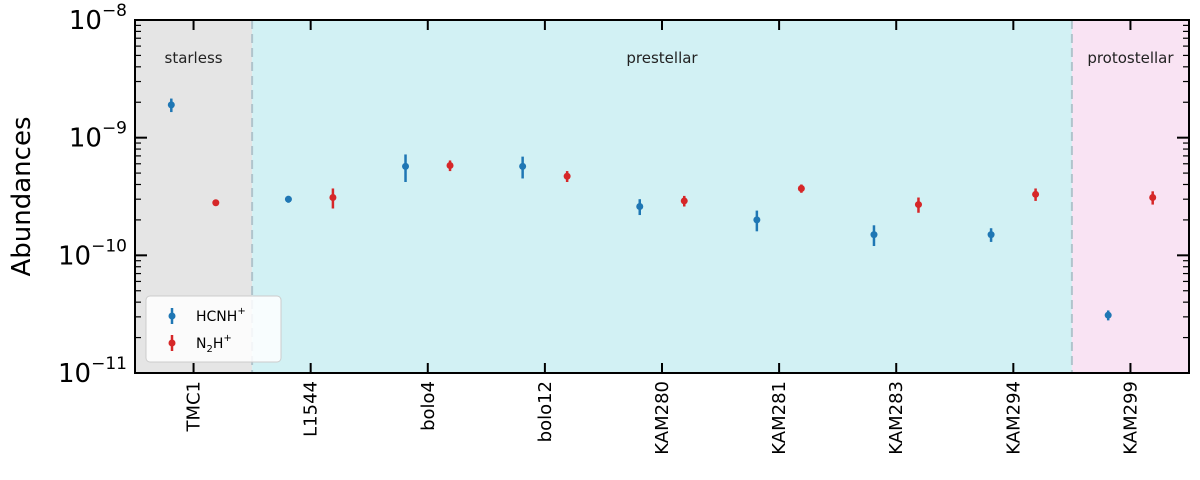 The height and width of the screenshot is (480, 1200). I want to click on legend-box, so click(213, 329).